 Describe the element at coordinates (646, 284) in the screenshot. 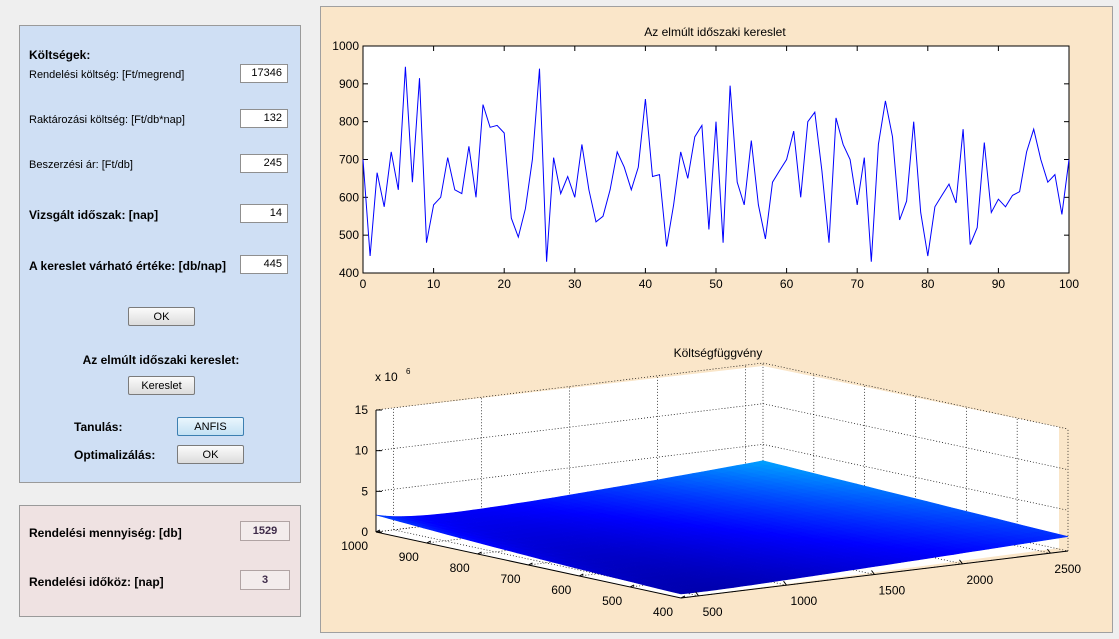

I see `x-tick-label: 40` at that location.